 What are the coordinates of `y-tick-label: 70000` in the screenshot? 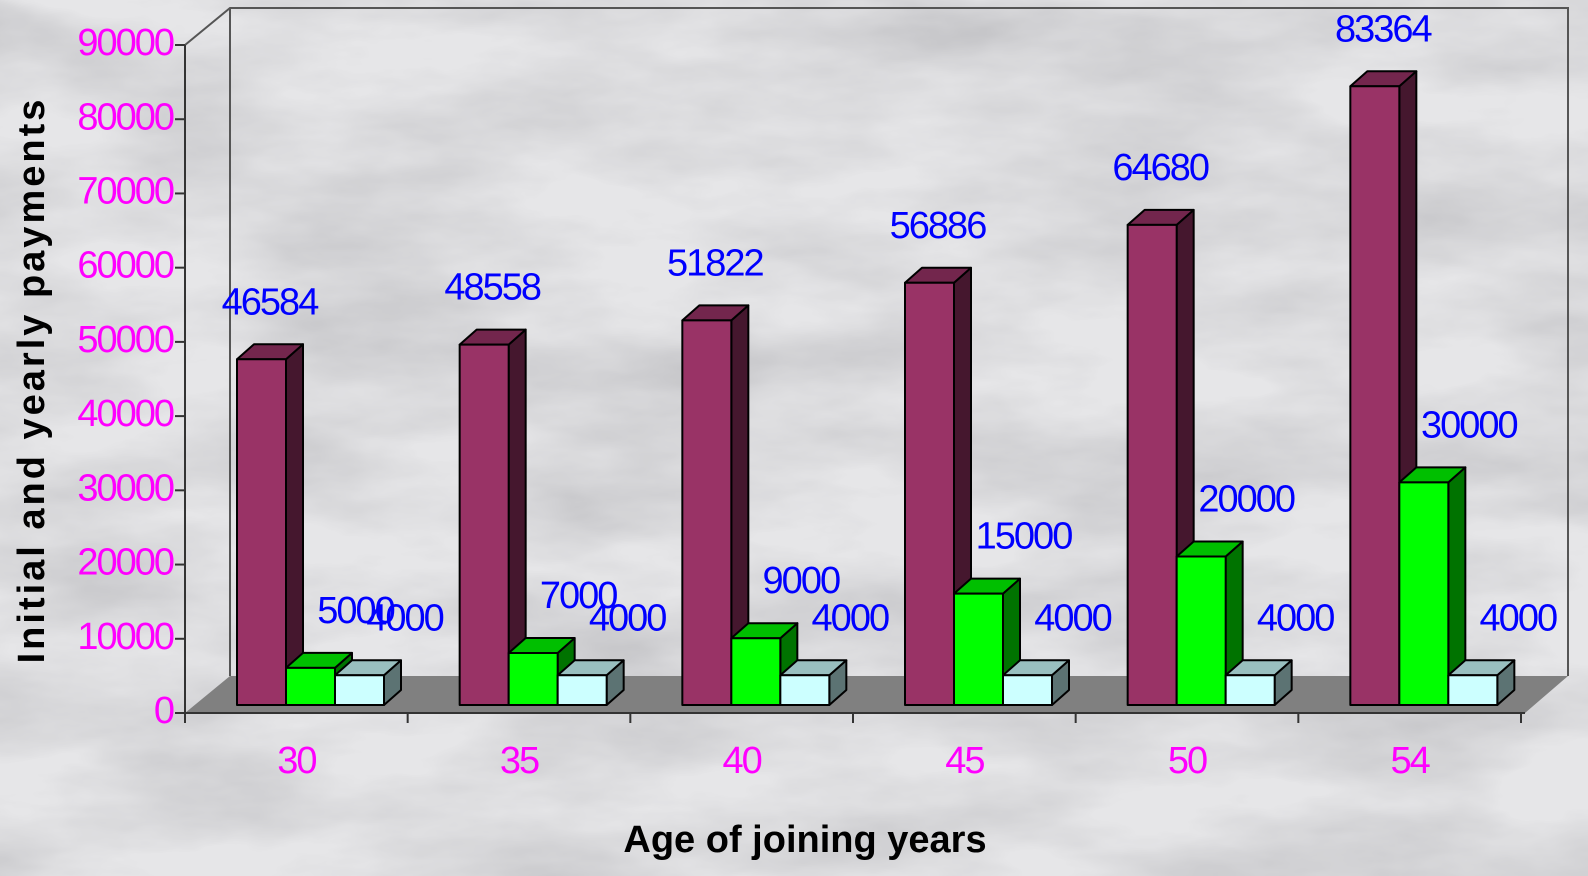 It's located at (125, 191).